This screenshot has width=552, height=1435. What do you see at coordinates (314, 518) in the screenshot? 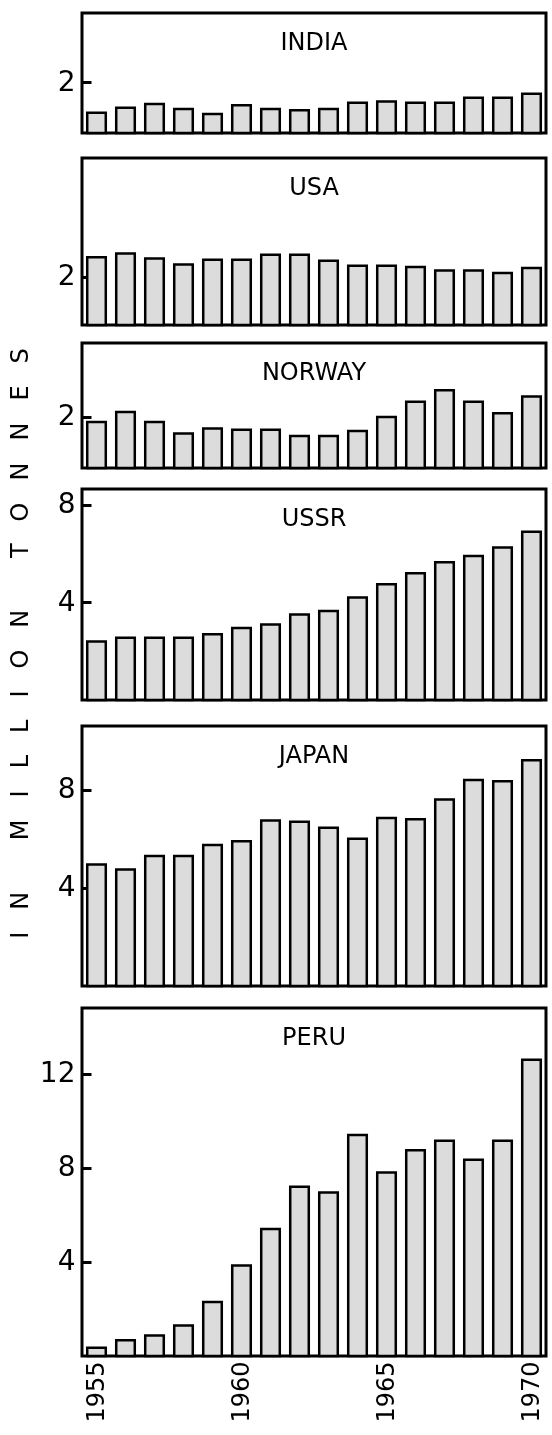
I see `text: USSR` at bounding box center [314, 518].